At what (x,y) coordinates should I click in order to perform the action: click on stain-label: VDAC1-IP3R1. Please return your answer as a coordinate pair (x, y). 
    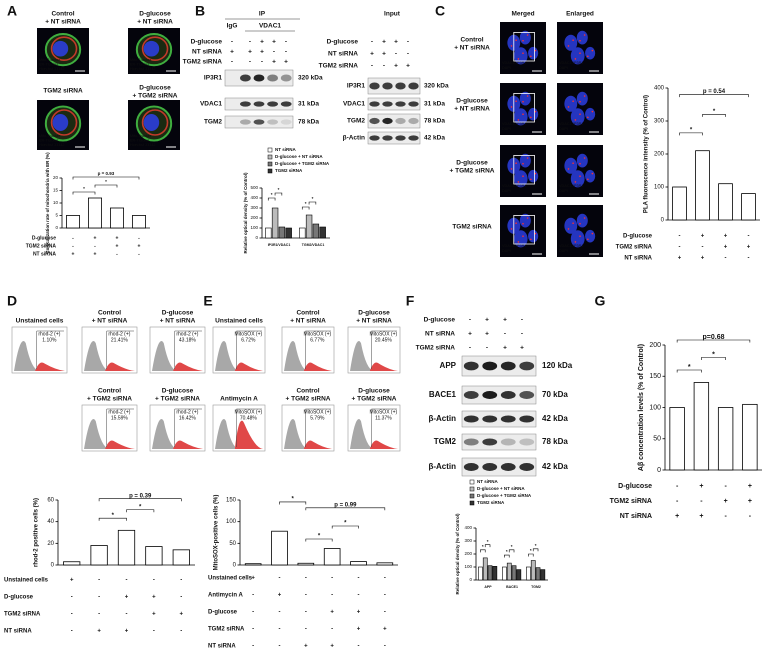
    Looking at the image, I should click on (571, 63).